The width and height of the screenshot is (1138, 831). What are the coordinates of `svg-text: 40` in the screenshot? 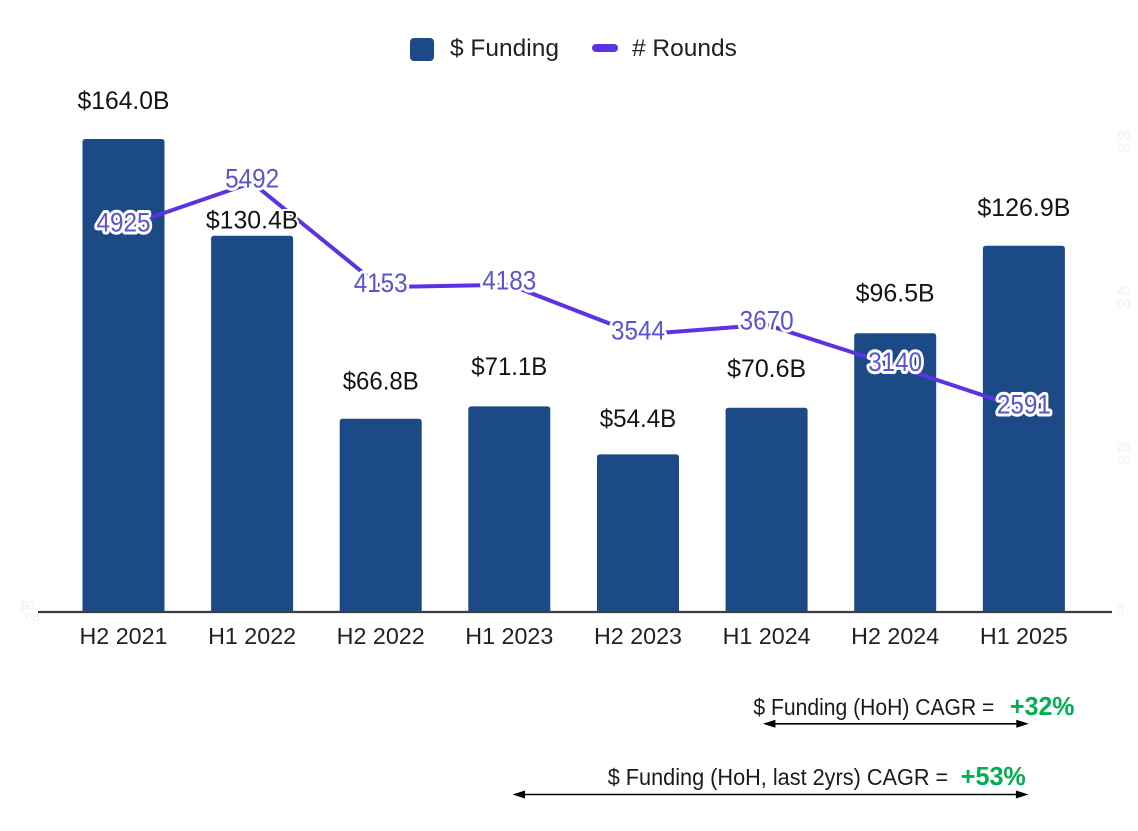 It's located at (1124, 291).